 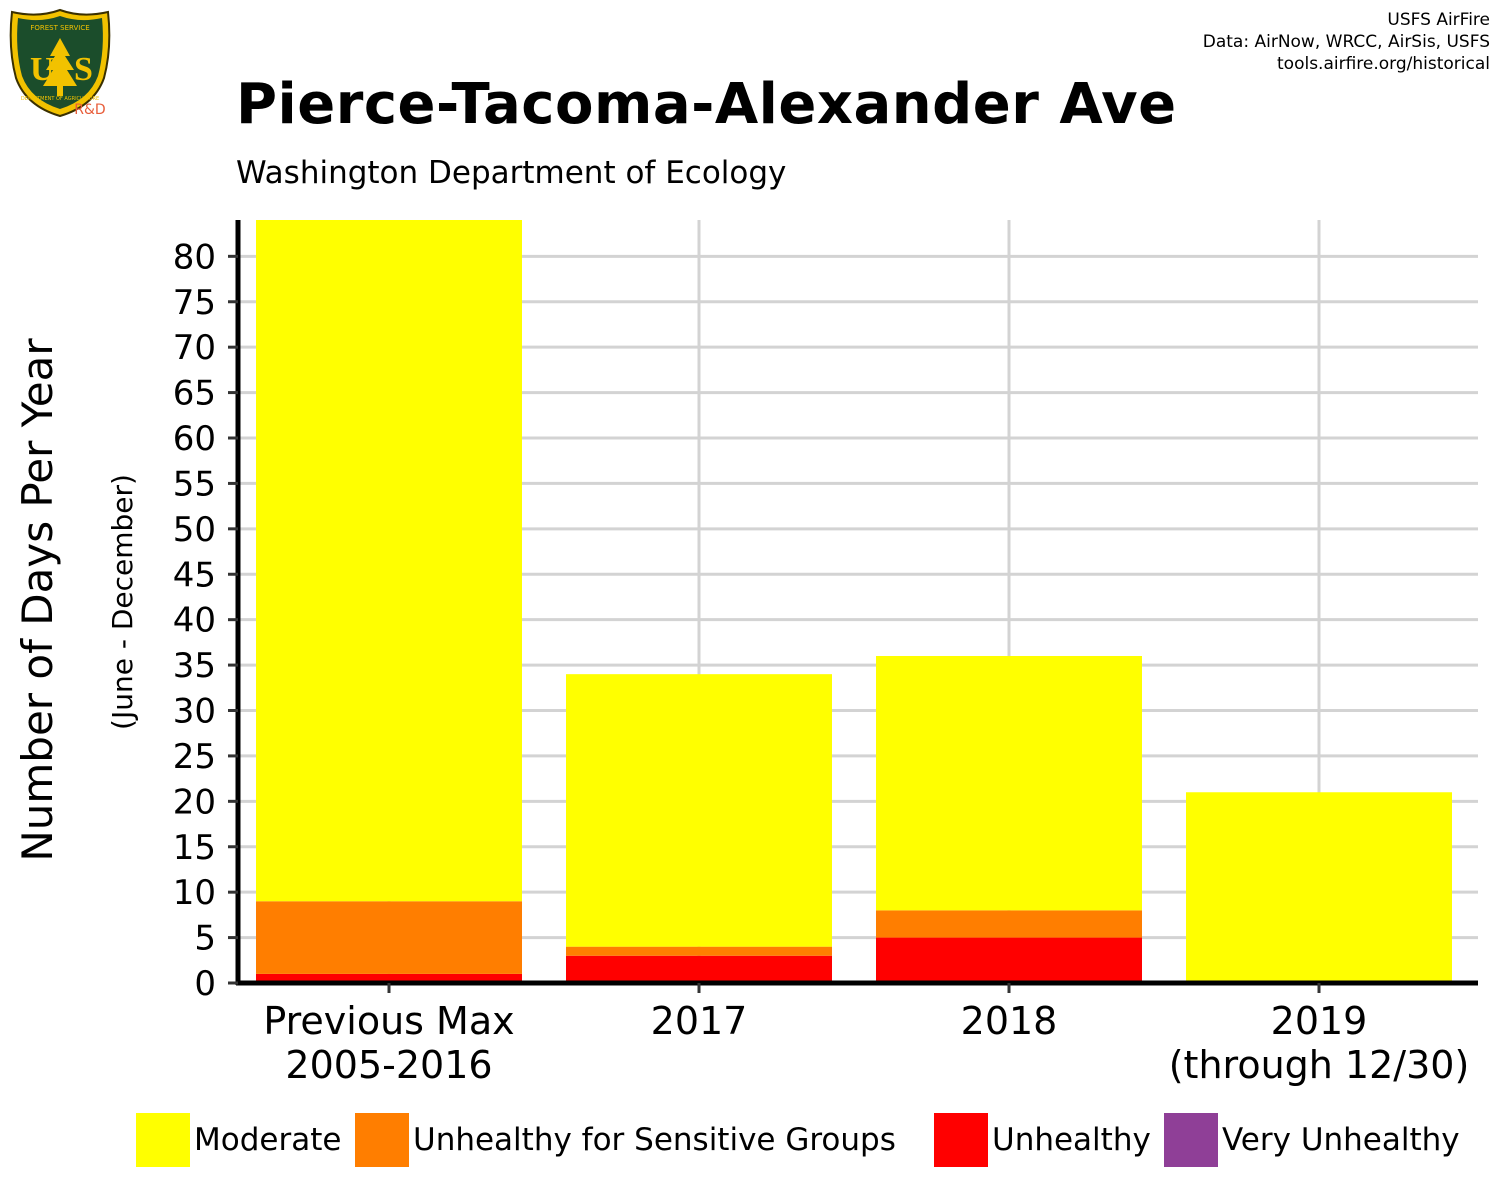 I want to click on legend-item-very_unhealthy: Very Unhealthy, so click(x=1312, y=1140).